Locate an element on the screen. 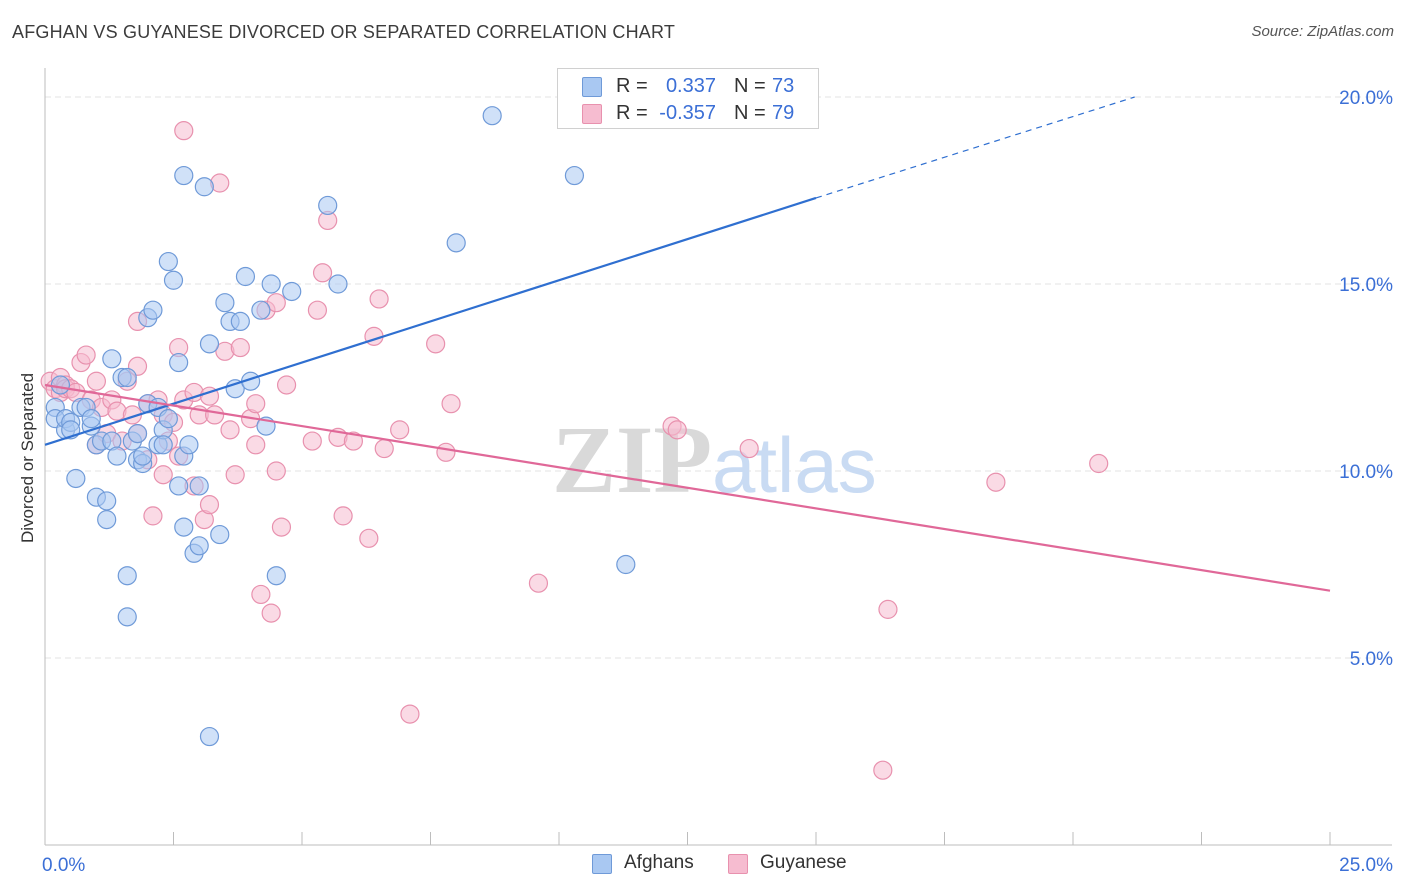  legend-n-value: 73 is located at coordinates (783, 86).